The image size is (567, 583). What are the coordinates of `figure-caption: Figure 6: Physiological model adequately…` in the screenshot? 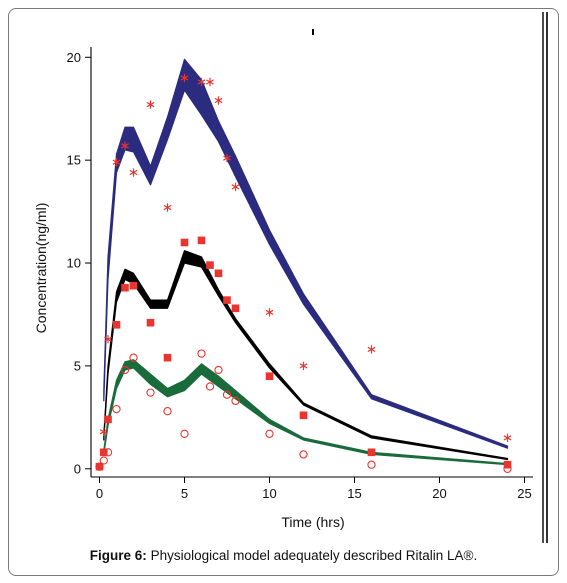 It's located at (283, 555).